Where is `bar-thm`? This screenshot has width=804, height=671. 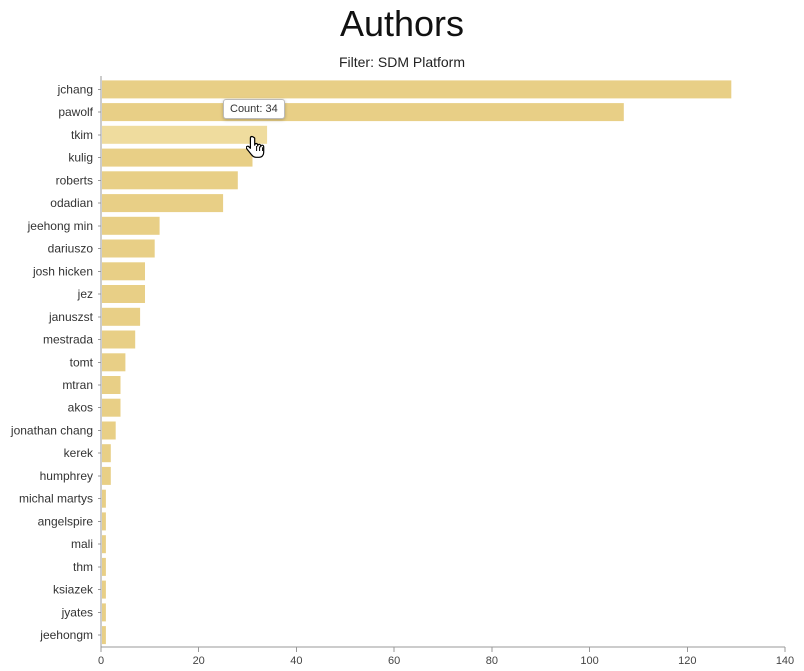
bar-thm is located at coordinates (104, 566).